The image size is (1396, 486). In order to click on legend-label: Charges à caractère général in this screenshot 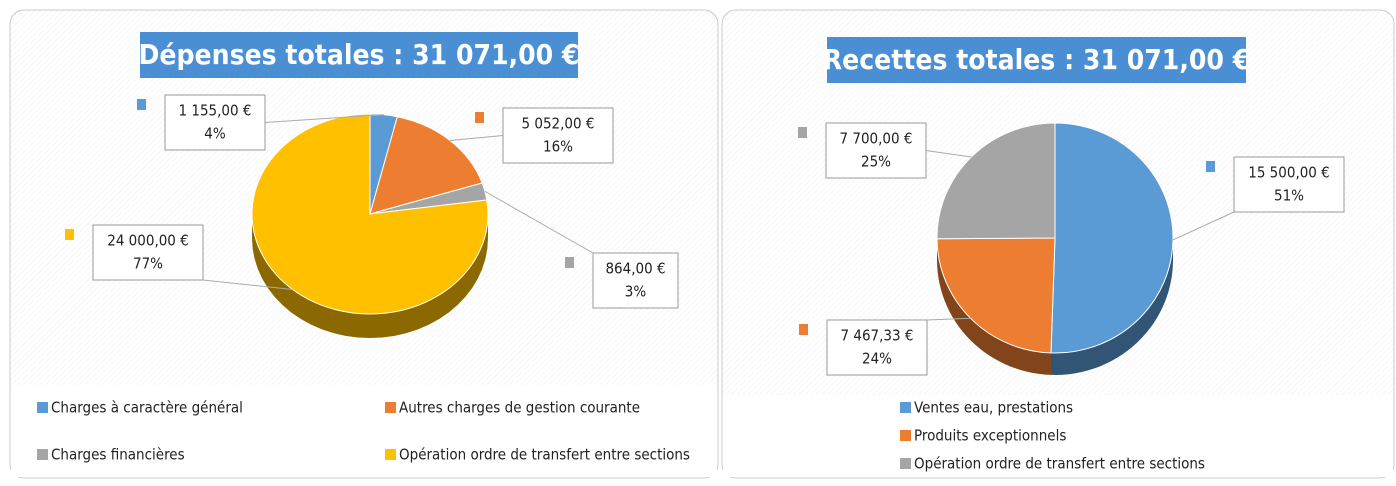, I will do `click(147, 408)`.